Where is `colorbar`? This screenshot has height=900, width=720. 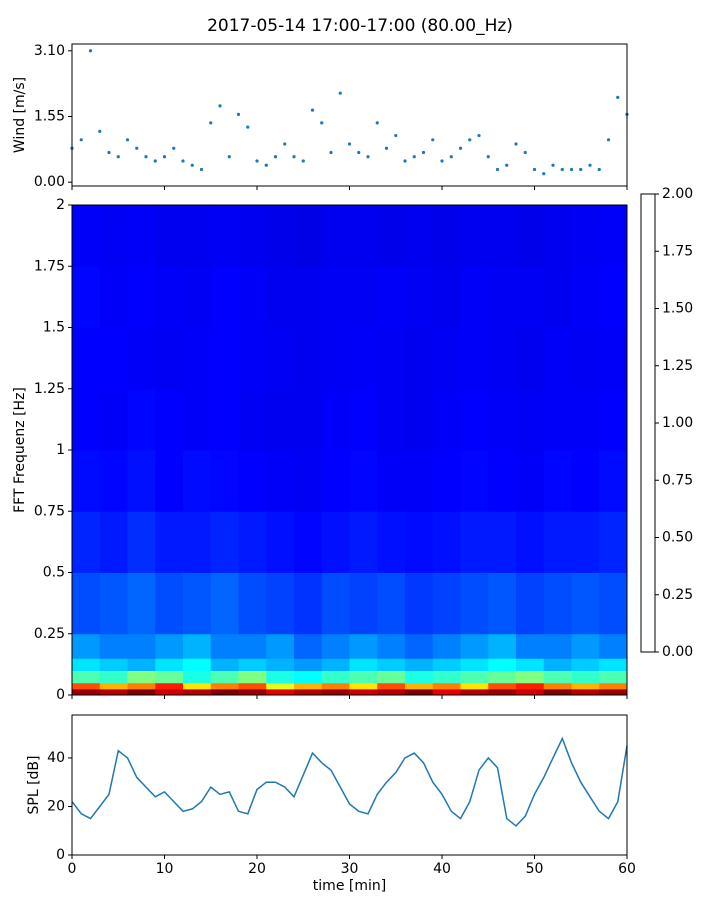
colorbar is located at coordinates (648, 423).